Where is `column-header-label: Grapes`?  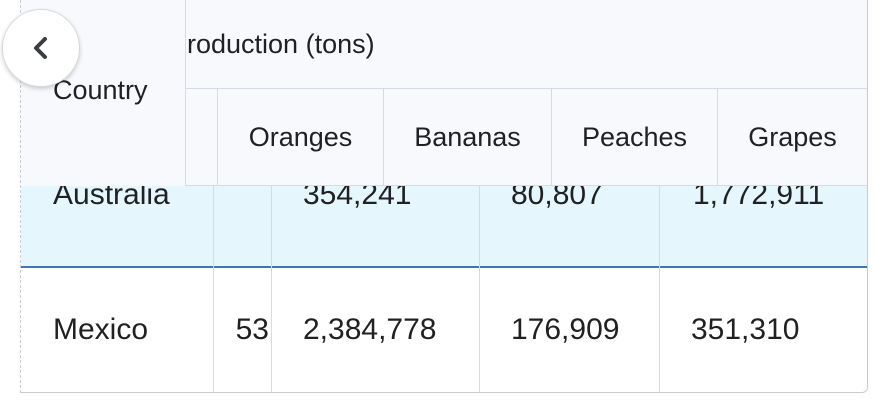 column-header-label: Grapes is located at coordinates (792, 136).